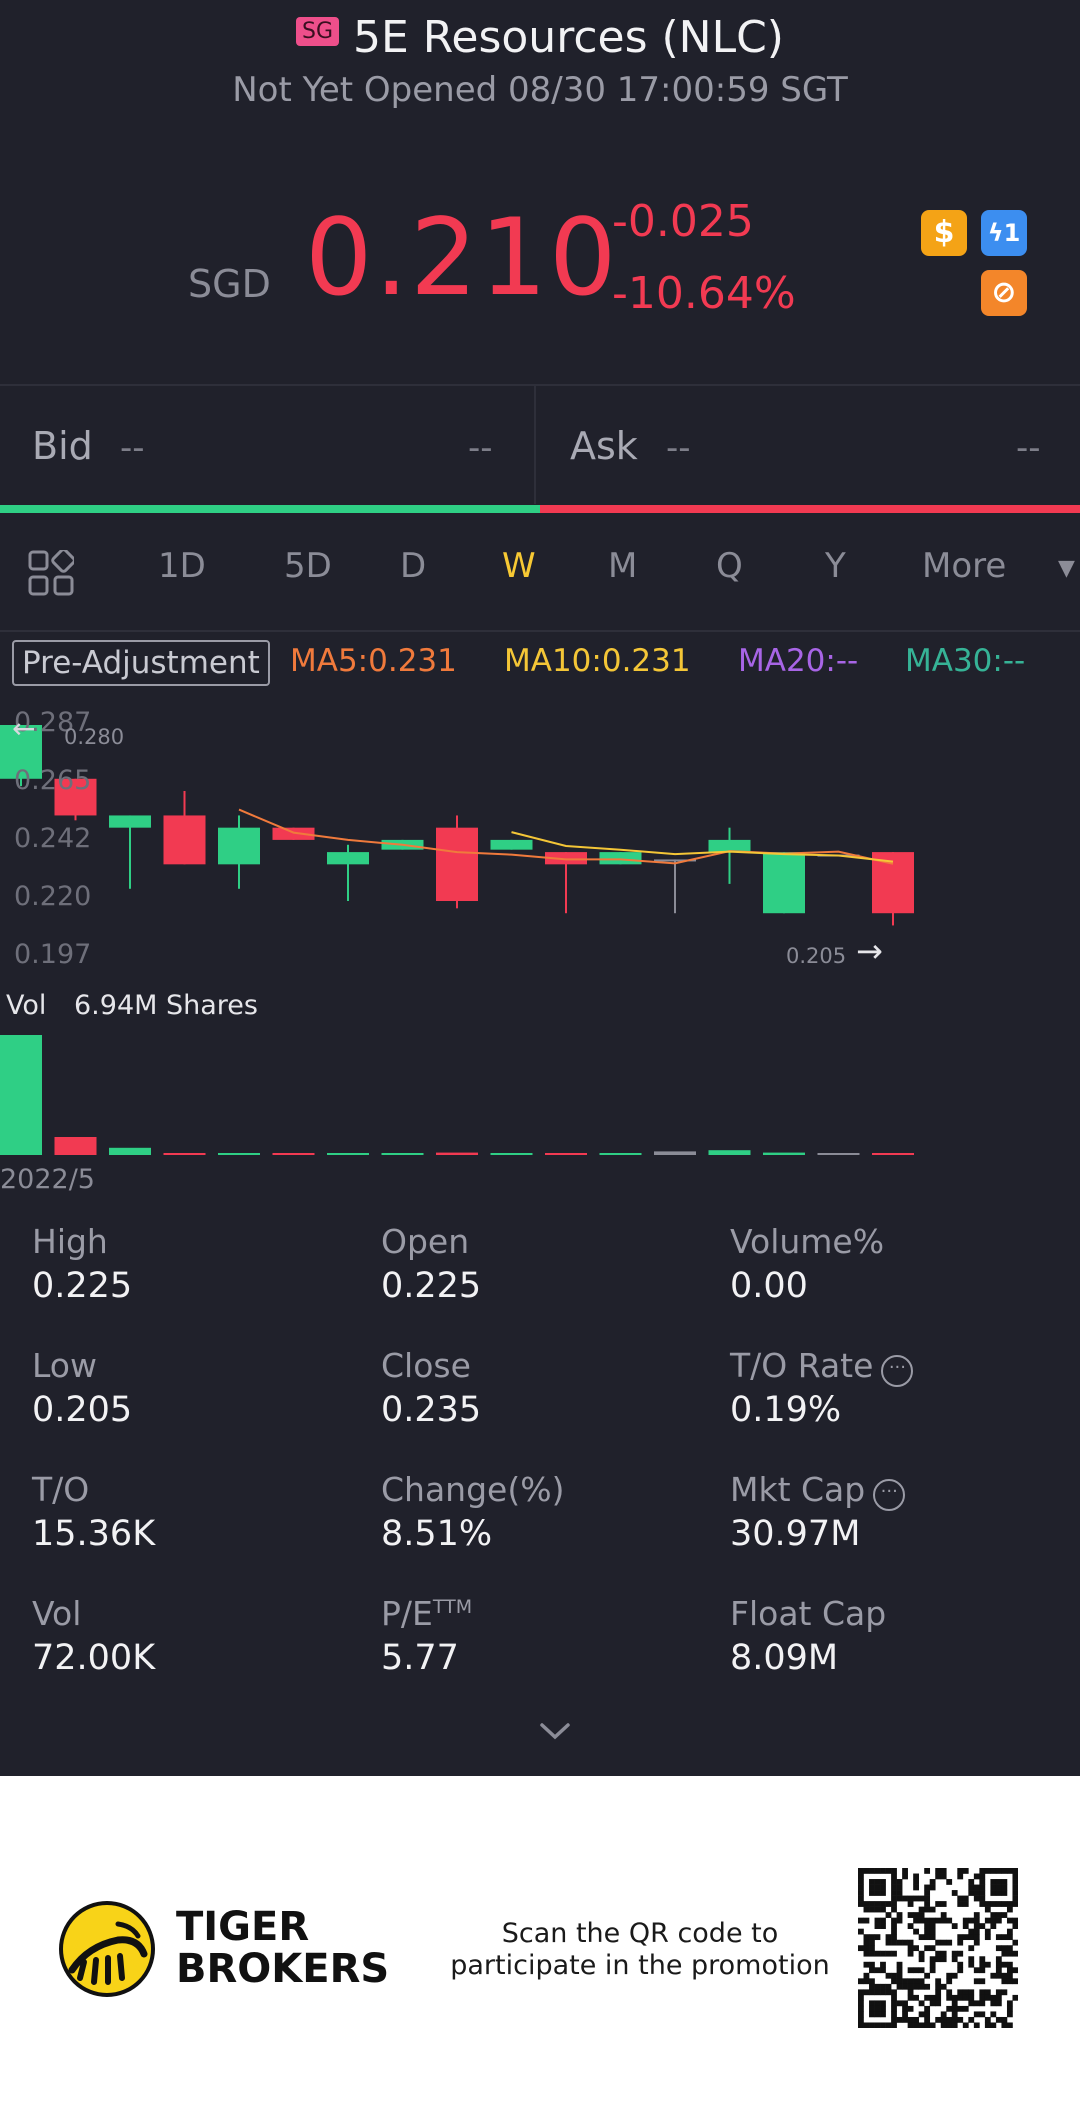 The height and width of the screenshot is (2123, 1080). I want to click on expand-chevron-icon, so click(555, 1731).